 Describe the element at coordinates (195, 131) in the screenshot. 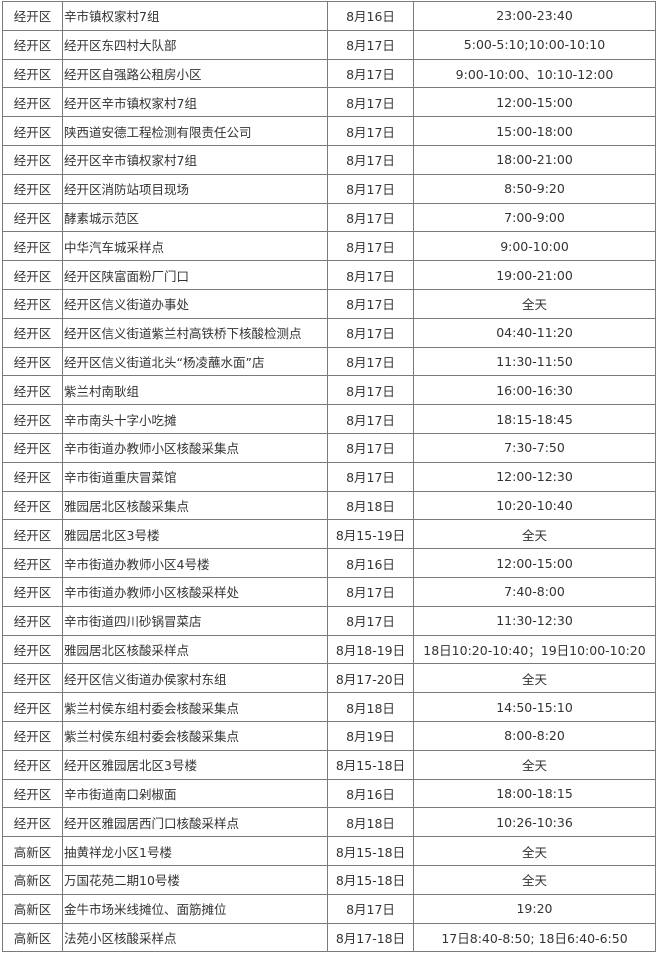

I see `location-cell: 陕西道安德工程检测有限责任公司` at that location.